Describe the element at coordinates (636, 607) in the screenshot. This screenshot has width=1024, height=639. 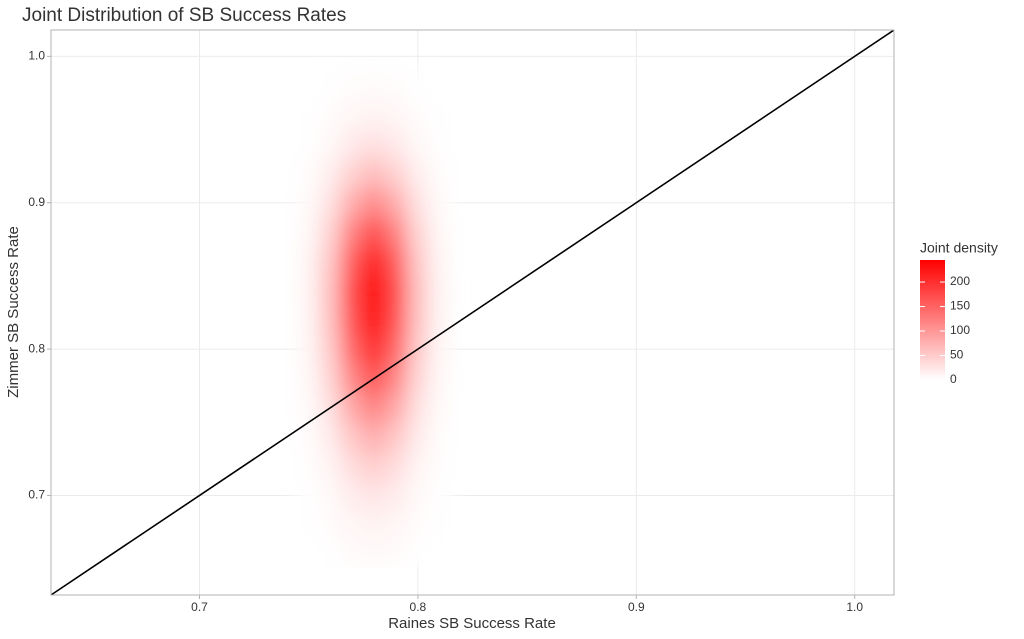
I see `x-tick-label: 0.9` at that location.